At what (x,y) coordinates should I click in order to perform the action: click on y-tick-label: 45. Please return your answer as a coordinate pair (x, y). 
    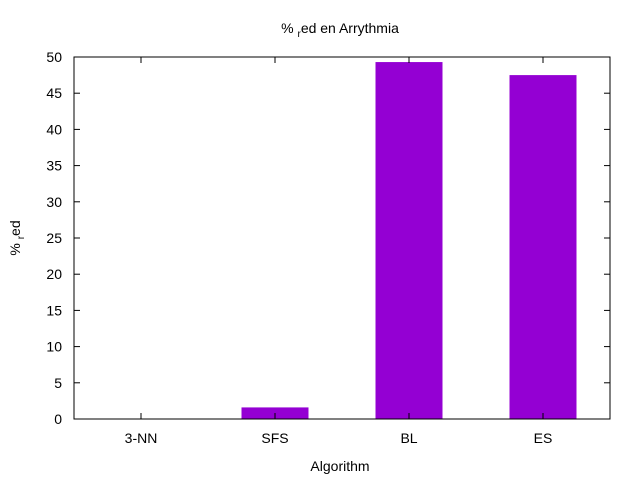
    Looking at the image, I should click on (54, 93).